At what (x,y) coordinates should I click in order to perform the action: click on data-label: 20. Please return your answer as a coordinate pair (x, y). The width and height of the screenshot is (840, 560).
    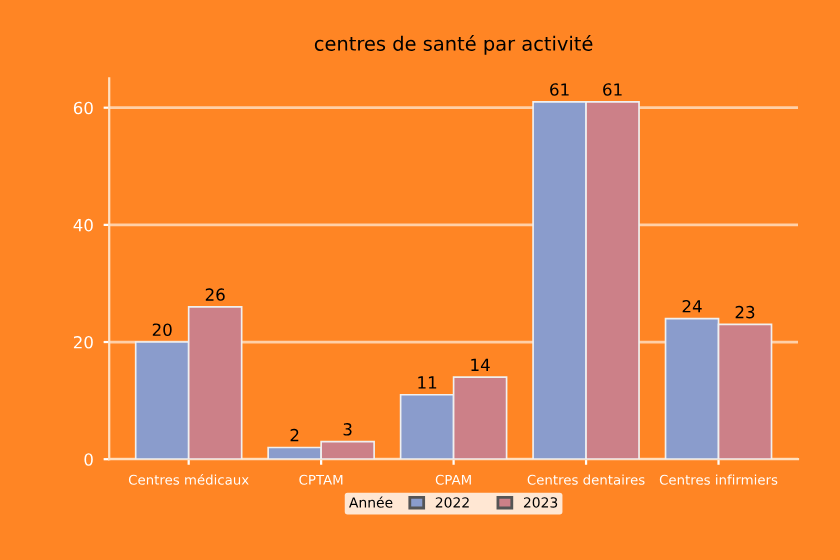
    Looking at the image, I should click on (162, 330).